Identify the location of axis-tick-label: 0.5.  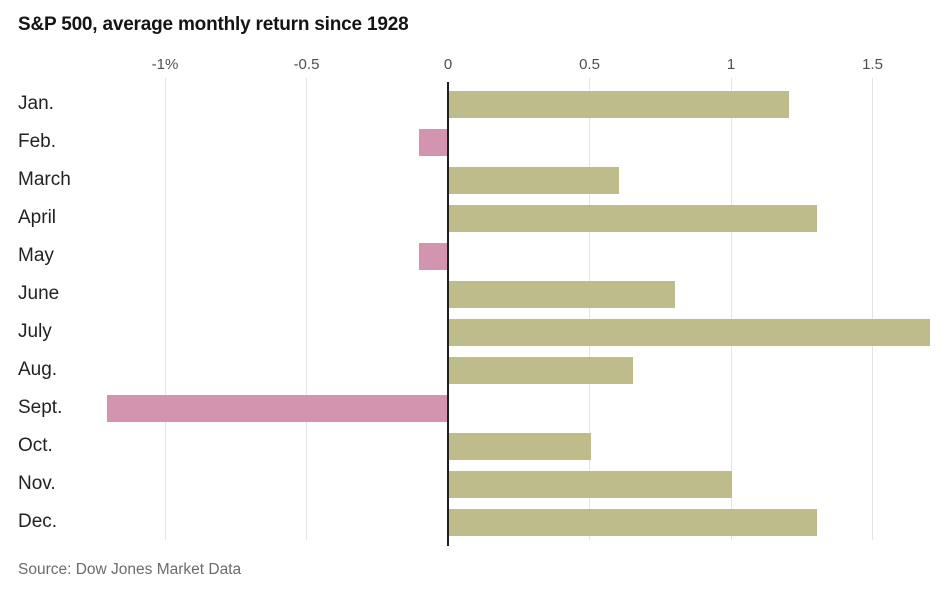
(589, 64).